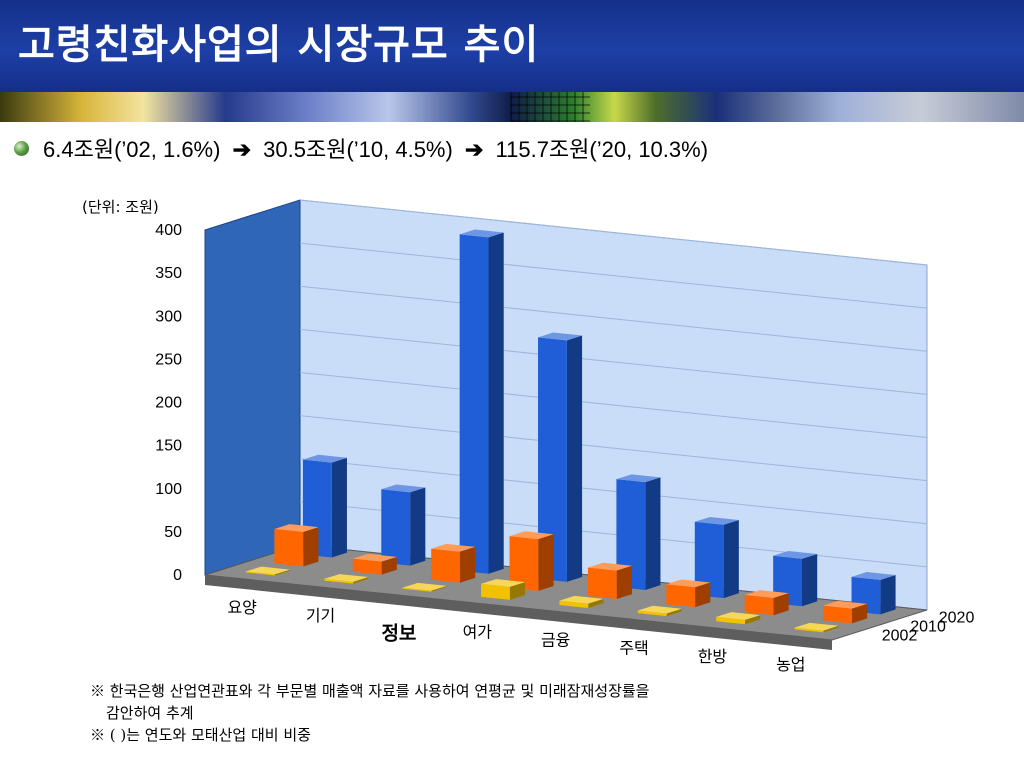 Image resolution: width=1024 pixels, height=768 pixels. I want to click on bar-2010-한방, so click(759, 605).